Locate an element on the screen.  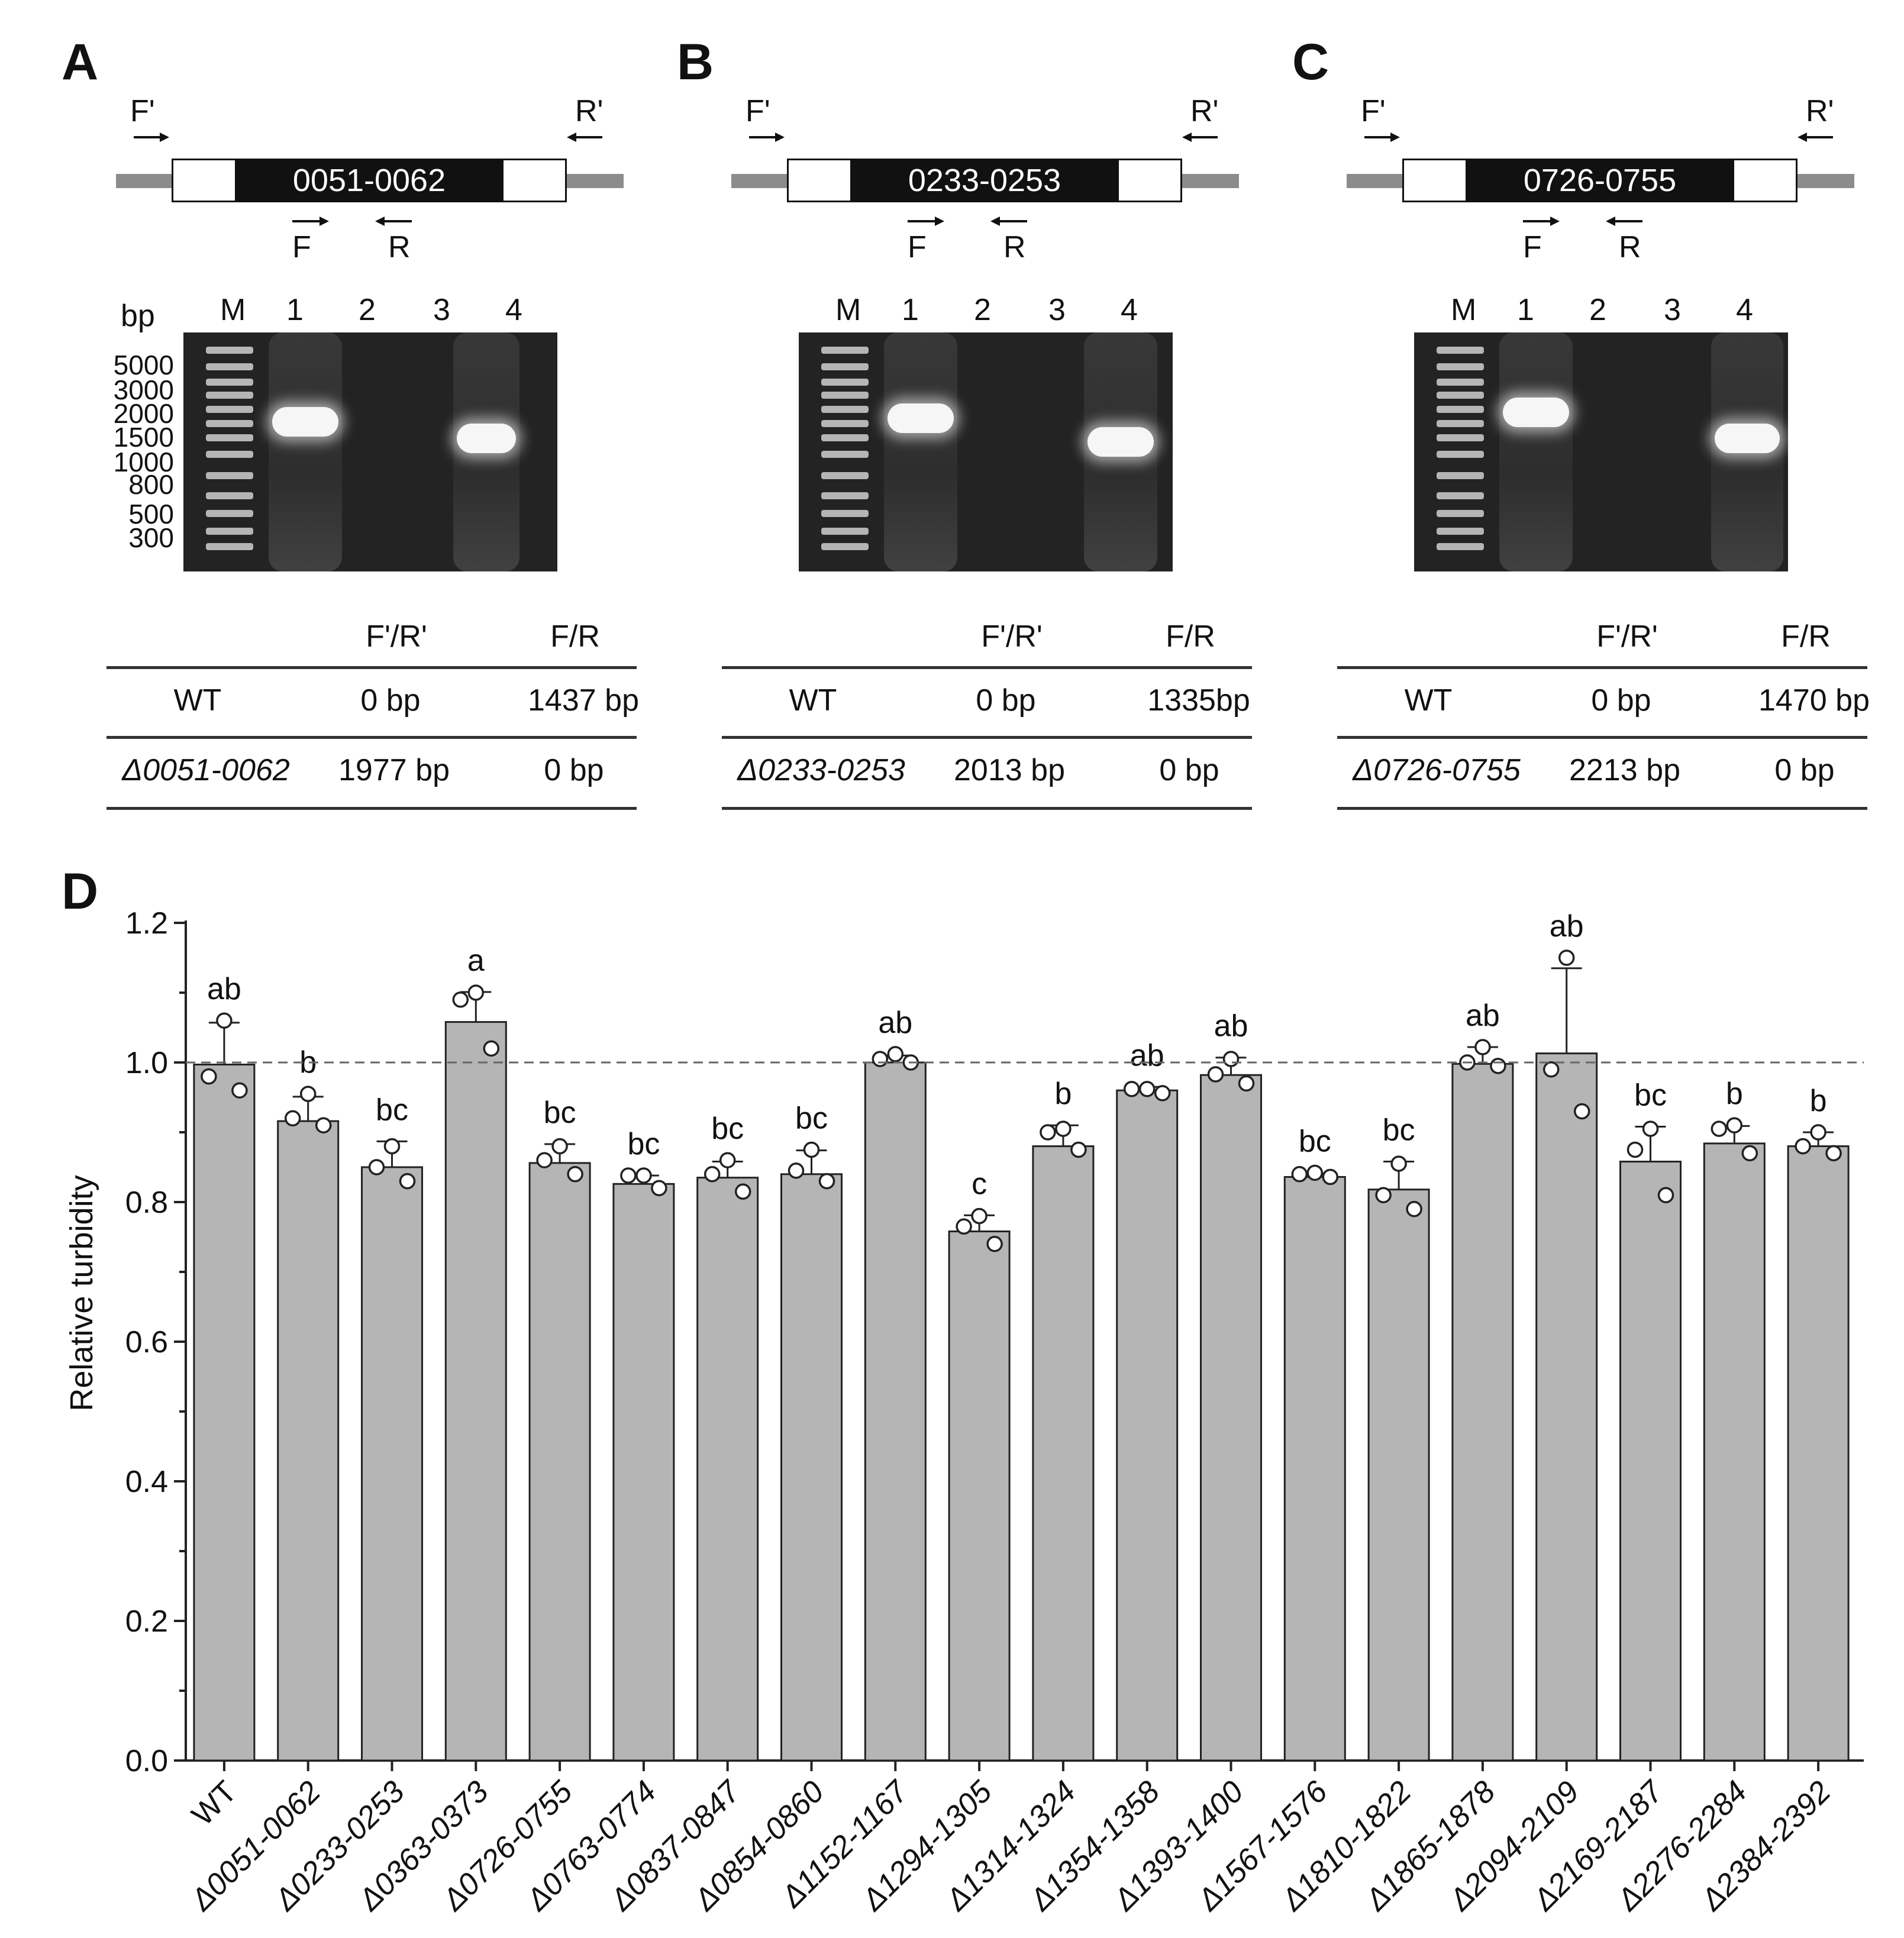
gene-cluster-box: 0233-0253 is located at coordinates (984, 180).